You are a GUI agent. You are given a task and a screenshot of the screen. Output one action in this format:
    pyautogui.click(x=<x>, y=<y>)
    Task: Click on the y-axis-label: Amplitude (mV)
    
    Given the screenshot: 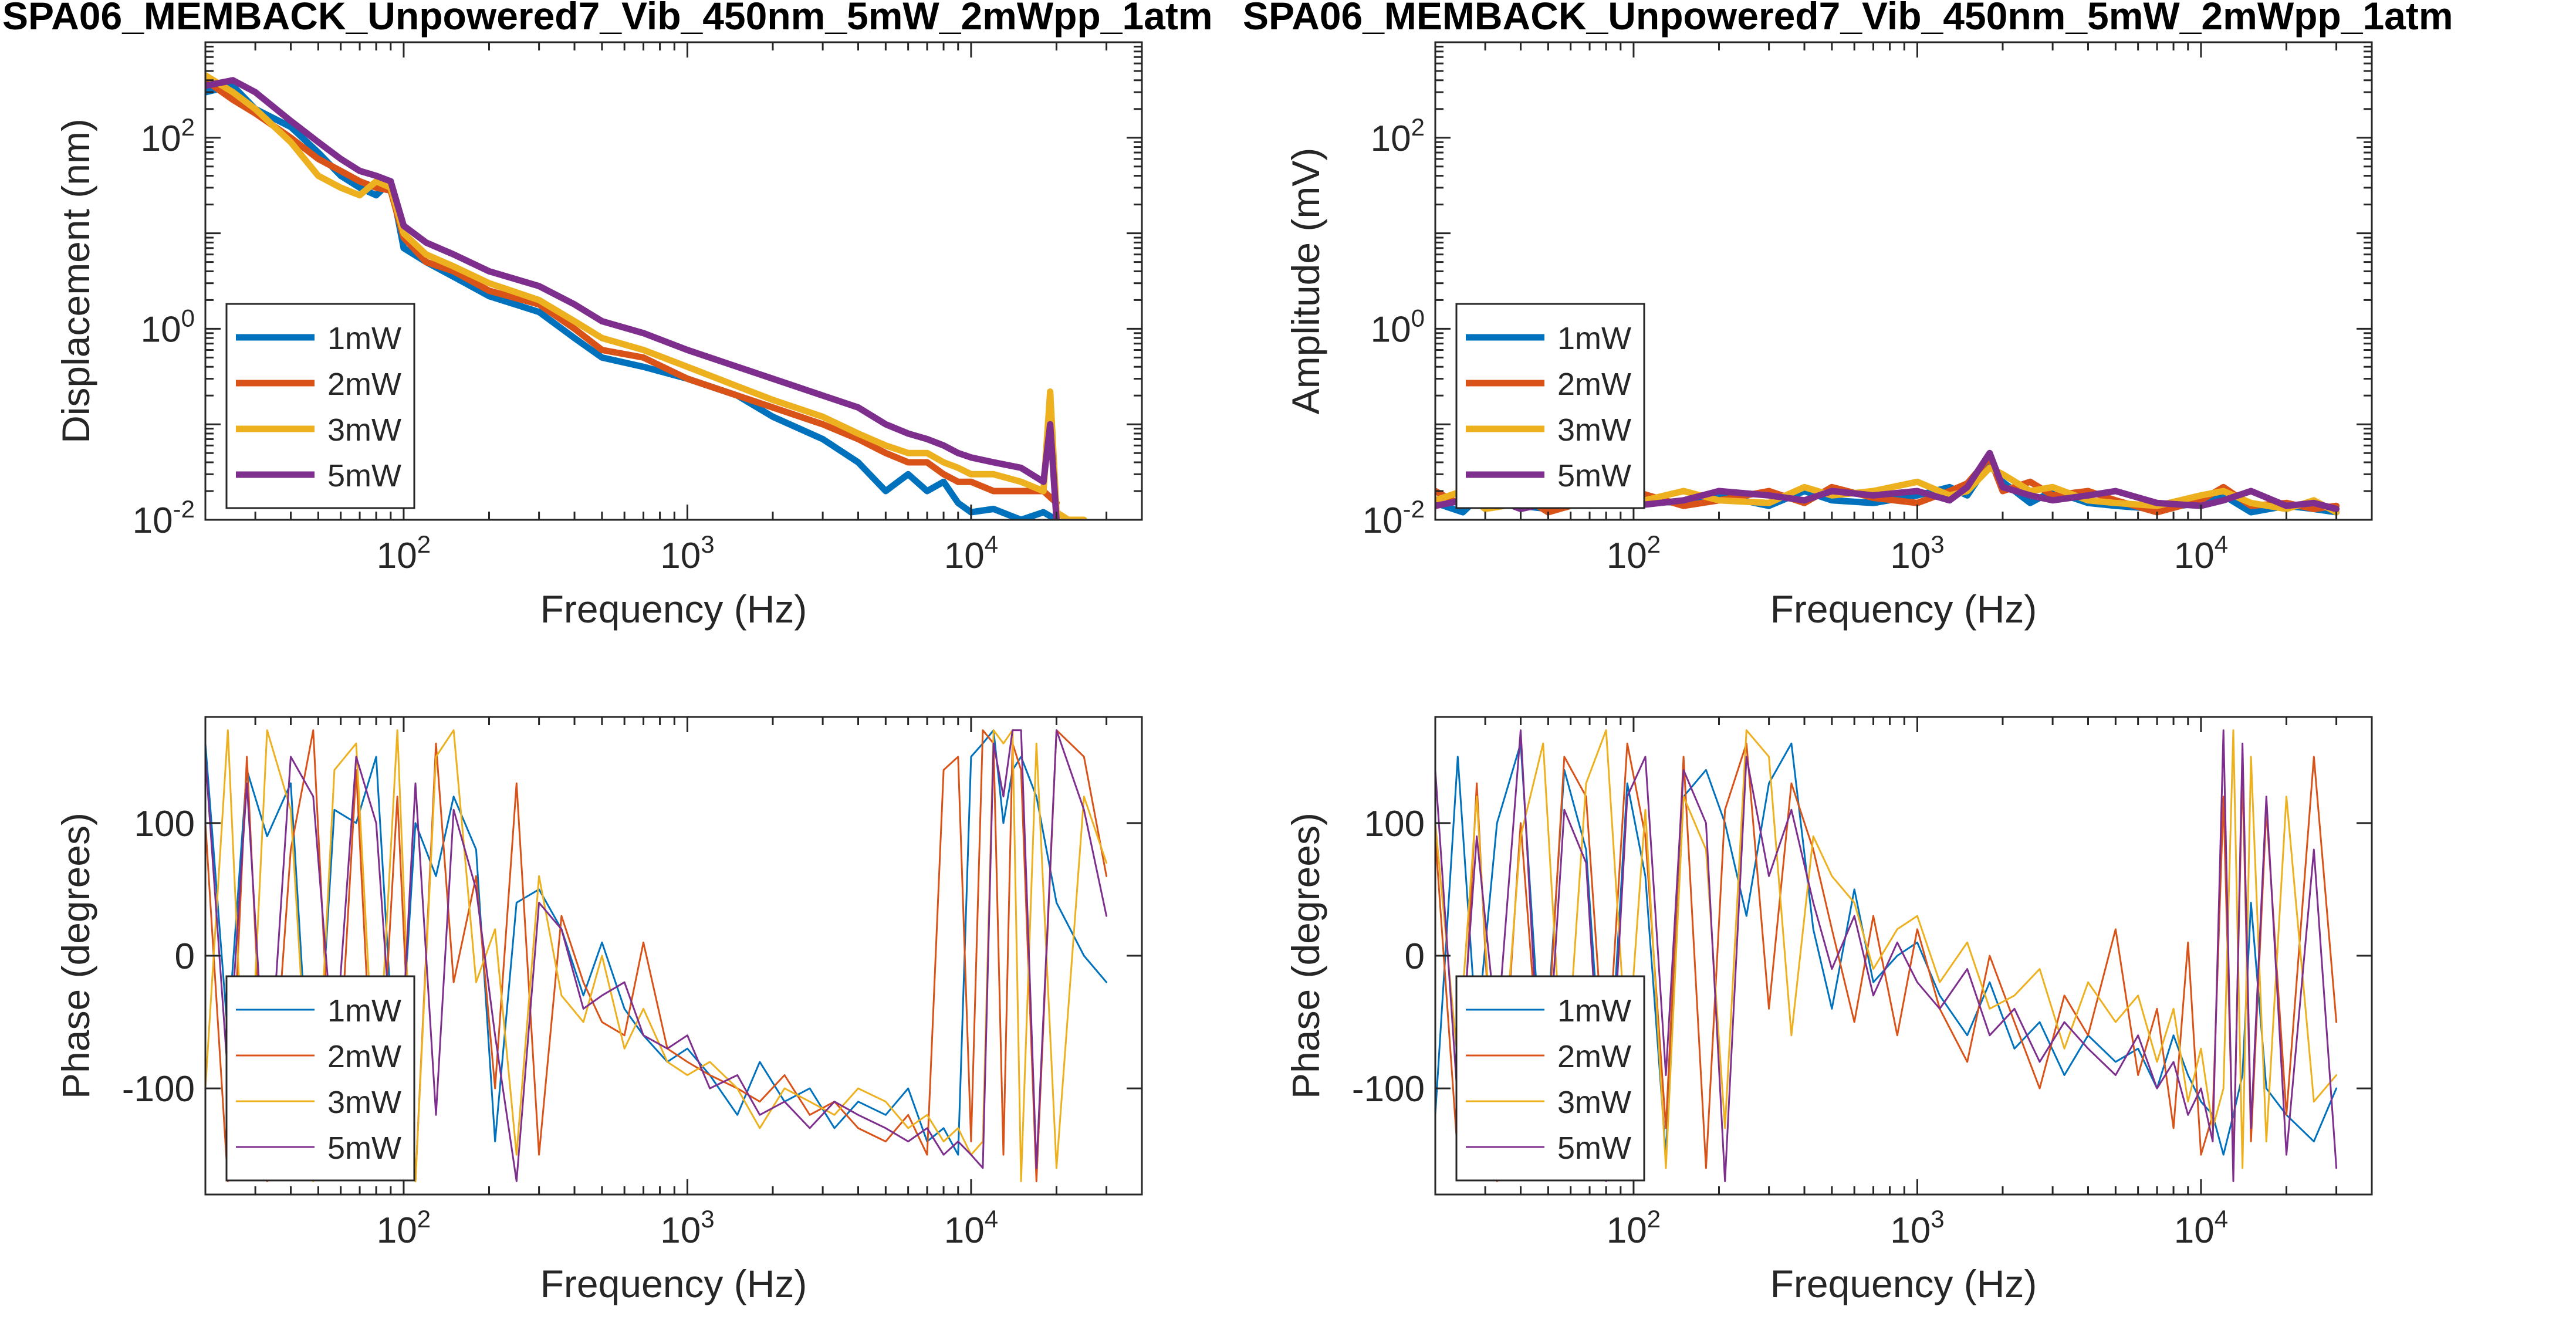 What is the action you would take?
    pyautogui.click(x=1305, y=281)
    